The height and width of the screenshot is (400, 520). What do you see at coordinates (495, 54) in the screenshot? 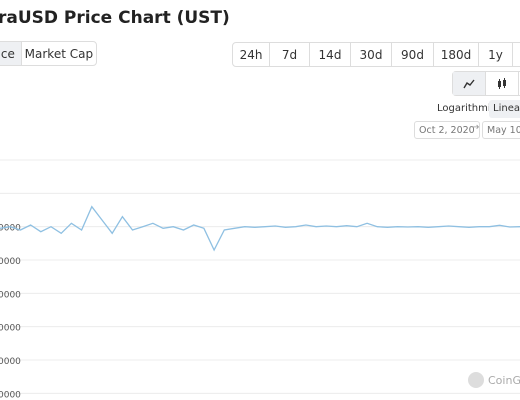
I see `range-button: 1y` at bounding box center [495, 54].